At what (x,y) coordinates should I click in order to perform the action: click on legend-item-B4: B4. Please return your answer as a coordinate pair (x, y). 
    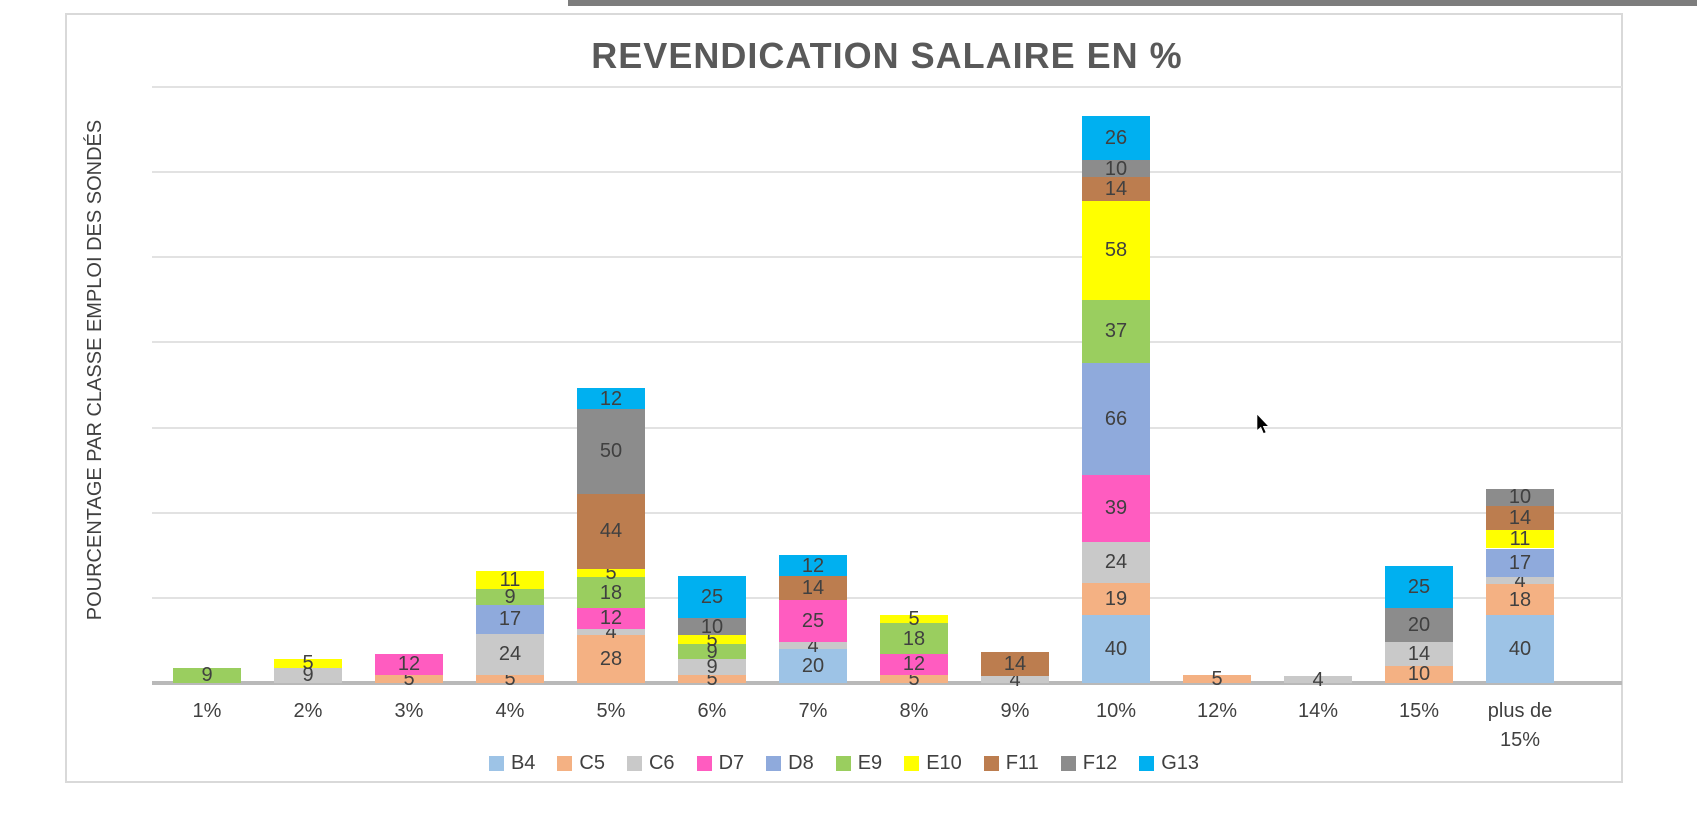
    Looking at the image, I should click on (512, 763).